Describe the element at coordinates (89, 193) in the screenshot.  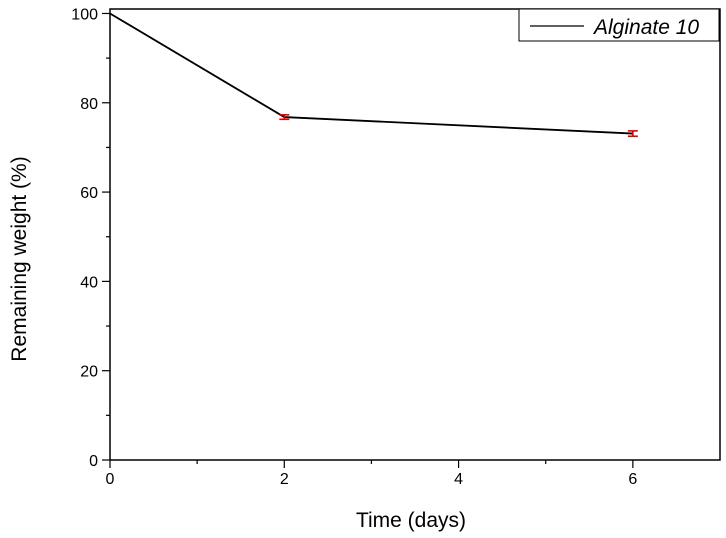
I see `y-tick-label: 60` at that location.